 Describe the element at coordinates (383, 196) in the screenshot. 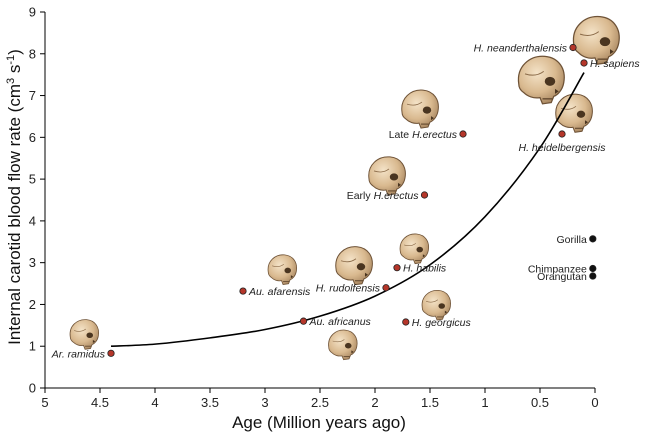

I see `point-label: Early H.erectus` at that location.